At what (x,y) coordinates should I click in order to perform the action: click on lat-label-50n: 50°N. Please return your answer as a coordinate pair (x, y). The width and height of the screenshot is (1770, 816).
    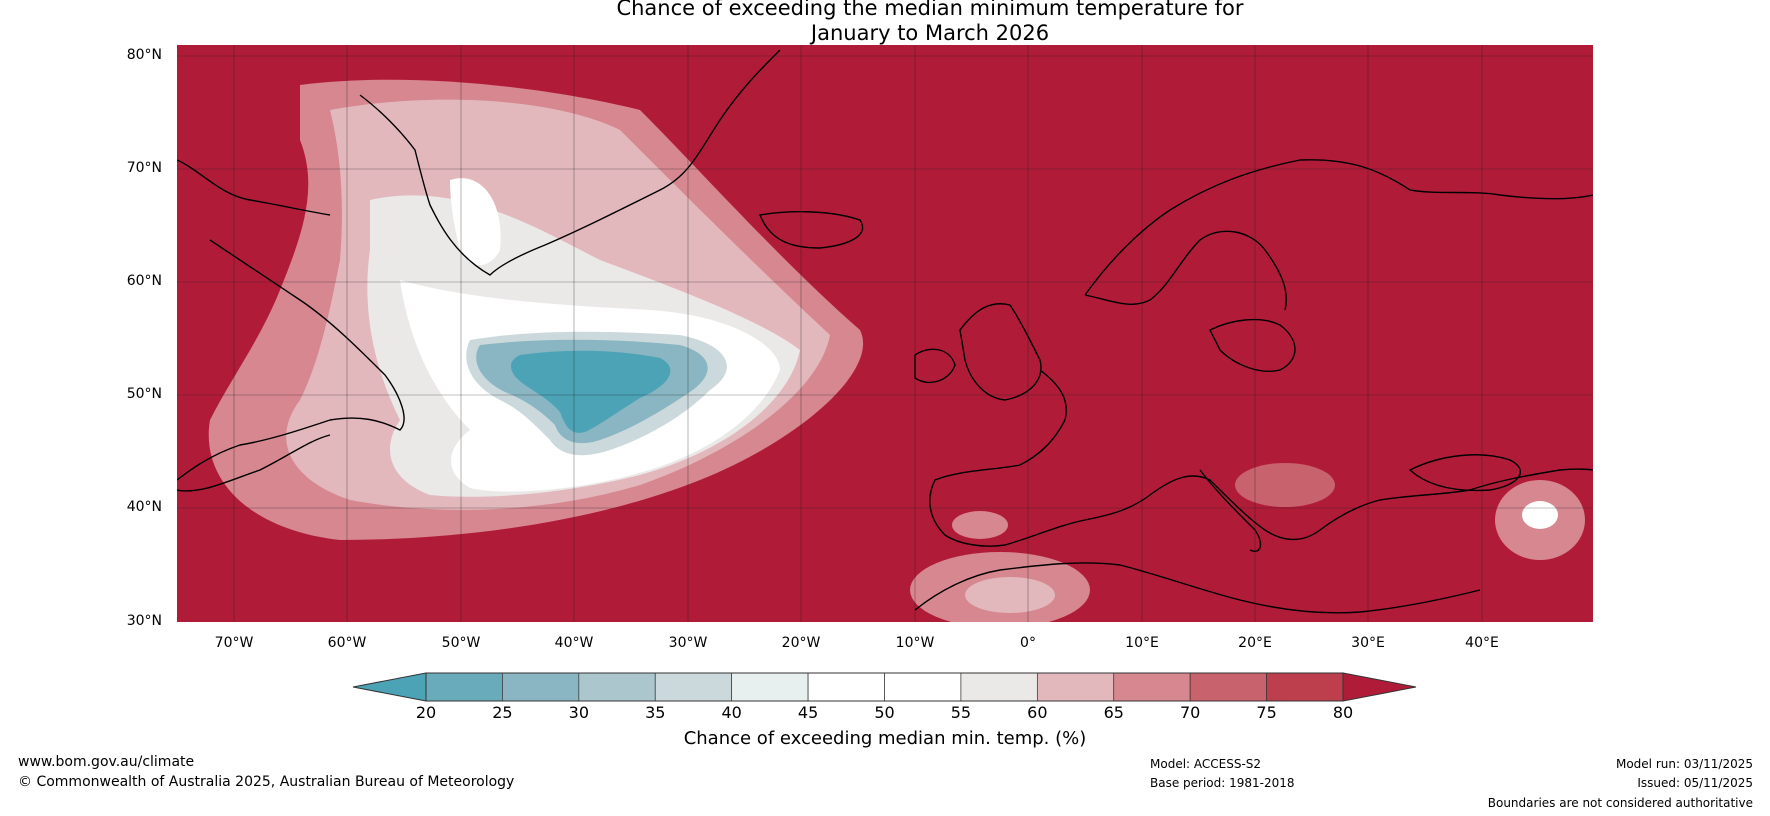
    Looking at the image, I should click on (144, 394).